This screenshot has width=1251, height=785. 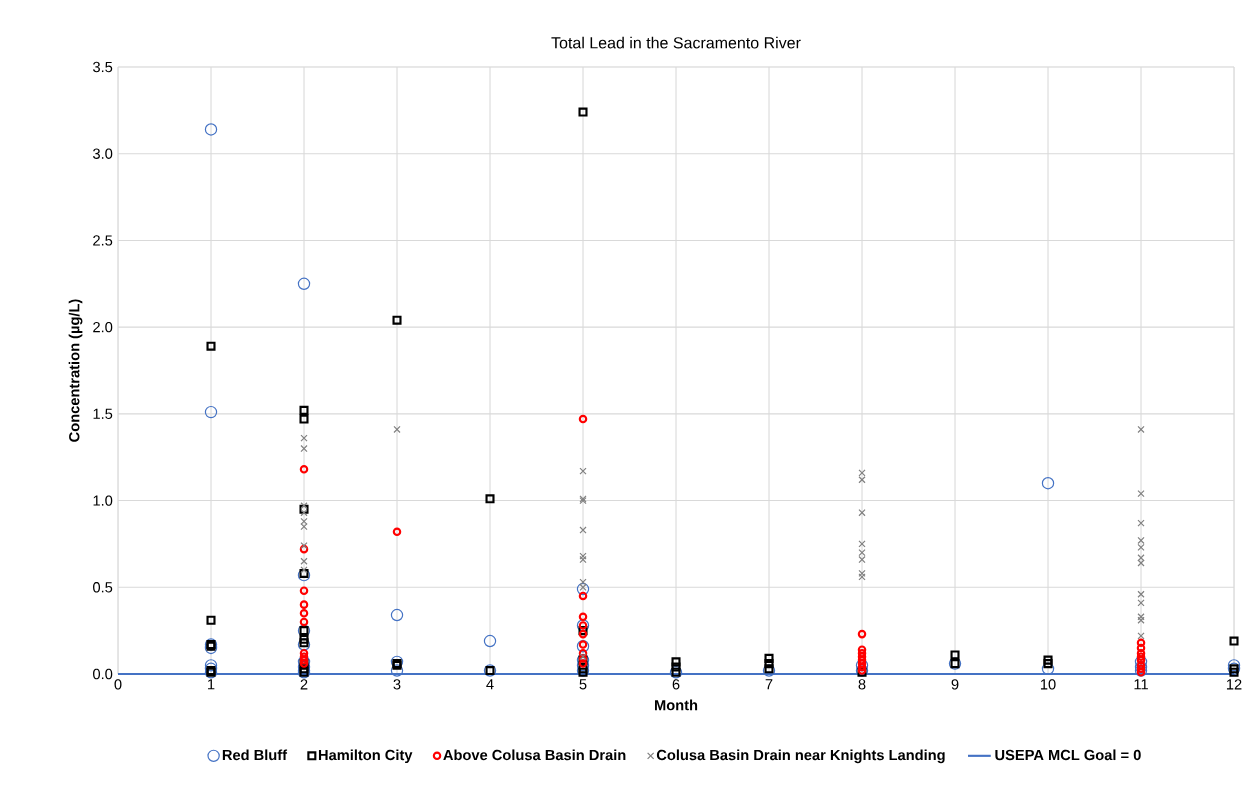 What do you see at coordinates (211, 684) in the screenshot?
I see `x-tick-label: 1` at bounding box center [211, 684].